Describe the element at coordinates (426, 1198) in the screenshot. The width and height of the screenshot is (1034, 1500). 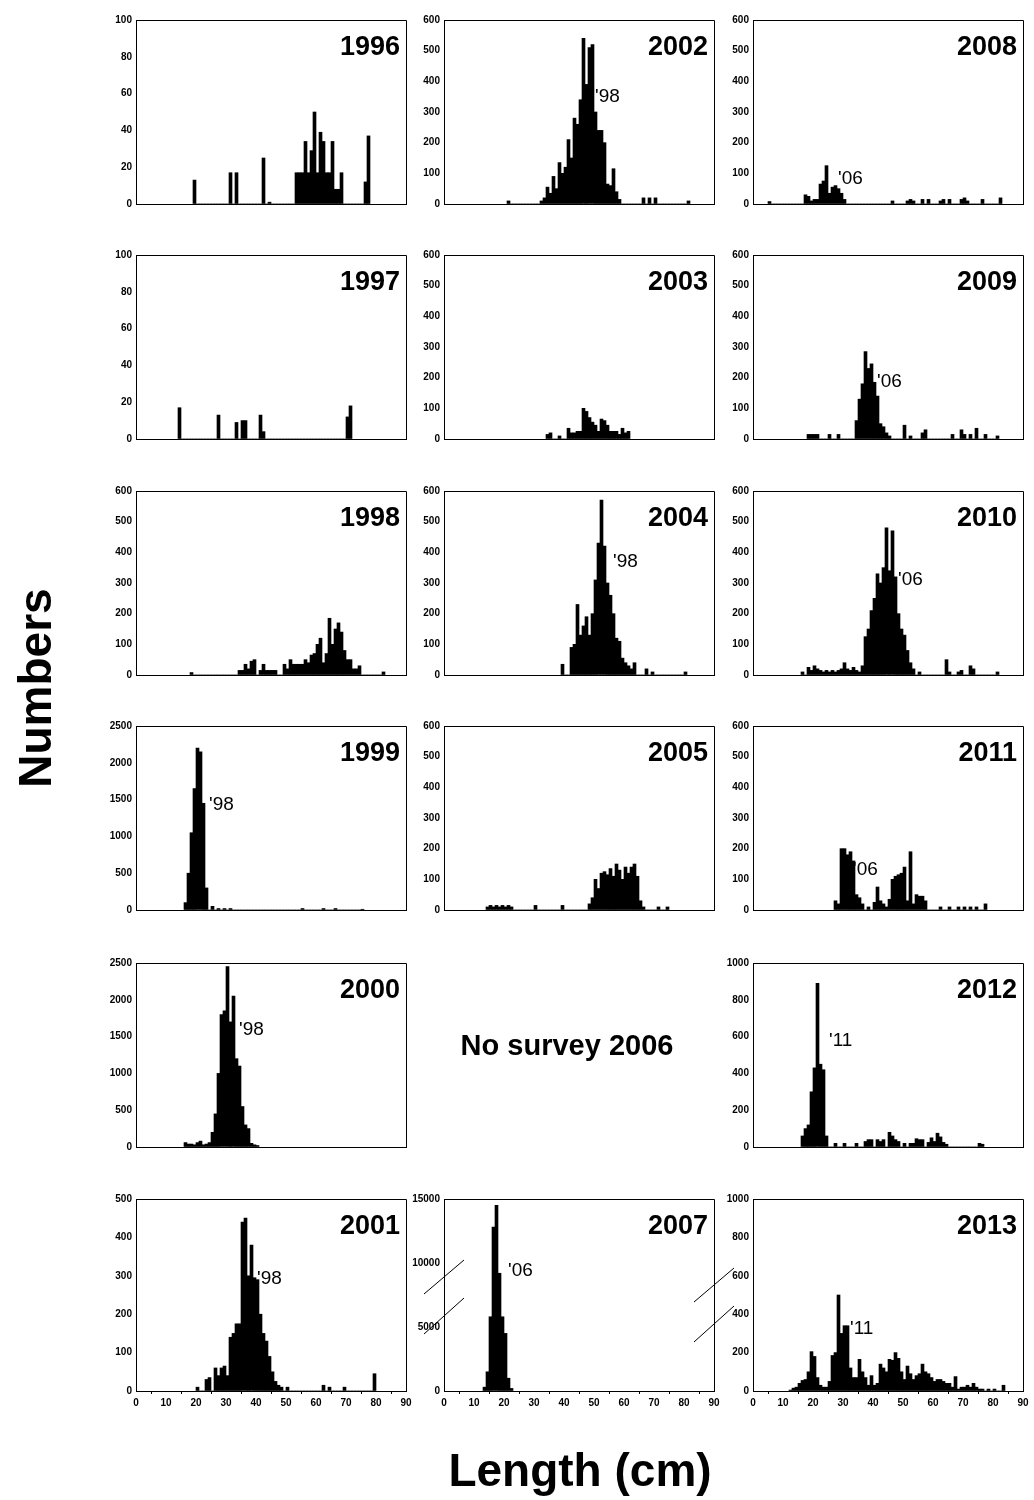
I see `y-tick-label: 15000` at that location.